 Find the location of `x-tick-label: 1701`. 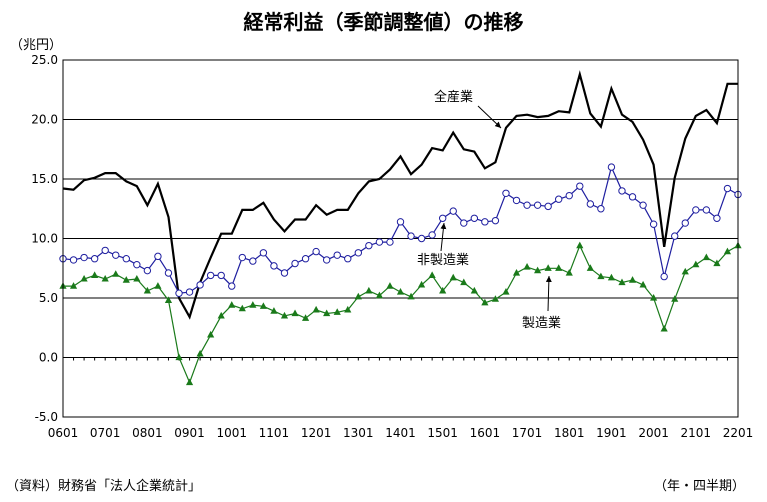

x-tick-label: 1701 is located at coordinates (527, 433).